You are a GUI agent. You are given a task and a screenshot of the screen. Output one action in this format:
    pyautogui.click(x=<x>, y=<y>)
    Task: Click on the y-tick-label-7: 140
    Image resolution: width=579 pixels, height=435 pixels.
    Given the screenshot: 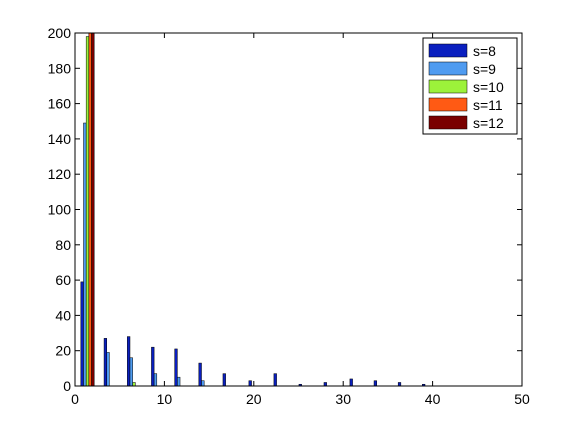 What is the action you would take?
    pyautogui.click(x=60, y=139)
    